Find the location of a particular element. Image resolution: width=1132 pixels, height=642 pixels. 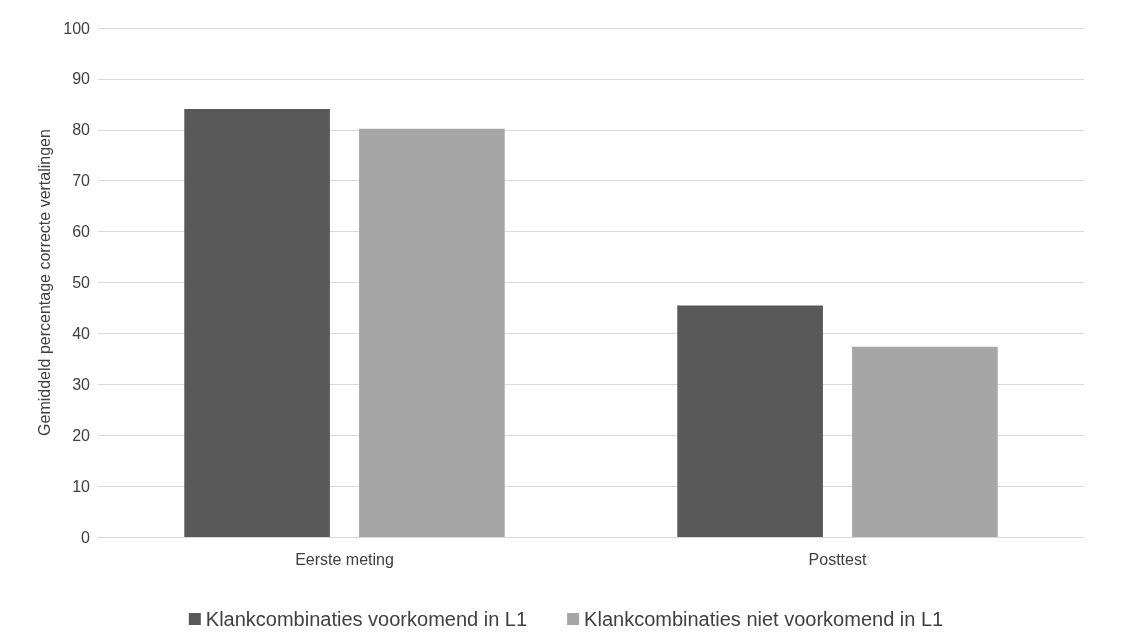

y-axis-title: Gemiddeld percentage correcte vertalingen is located at coordinates (44, 282).